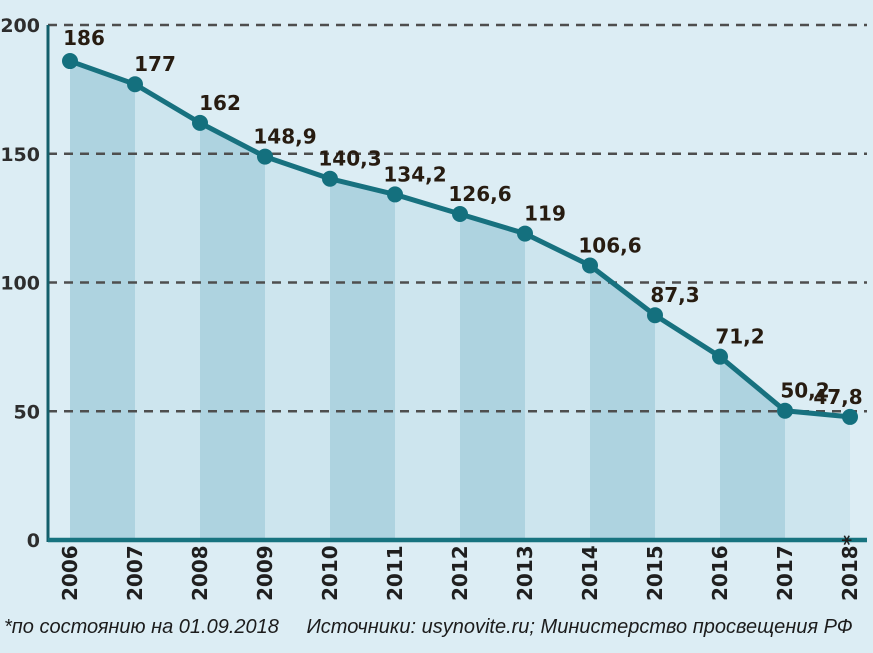  What do you see at coordinates (545, 214) in the screenshot?
I see `point-value-label: 119` at bounding box center [545, 214].